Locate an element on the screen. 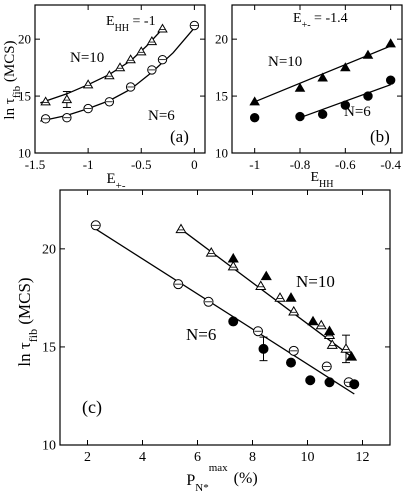  panel-c-xtick-label: 8 is located at coordinates (252, 457).